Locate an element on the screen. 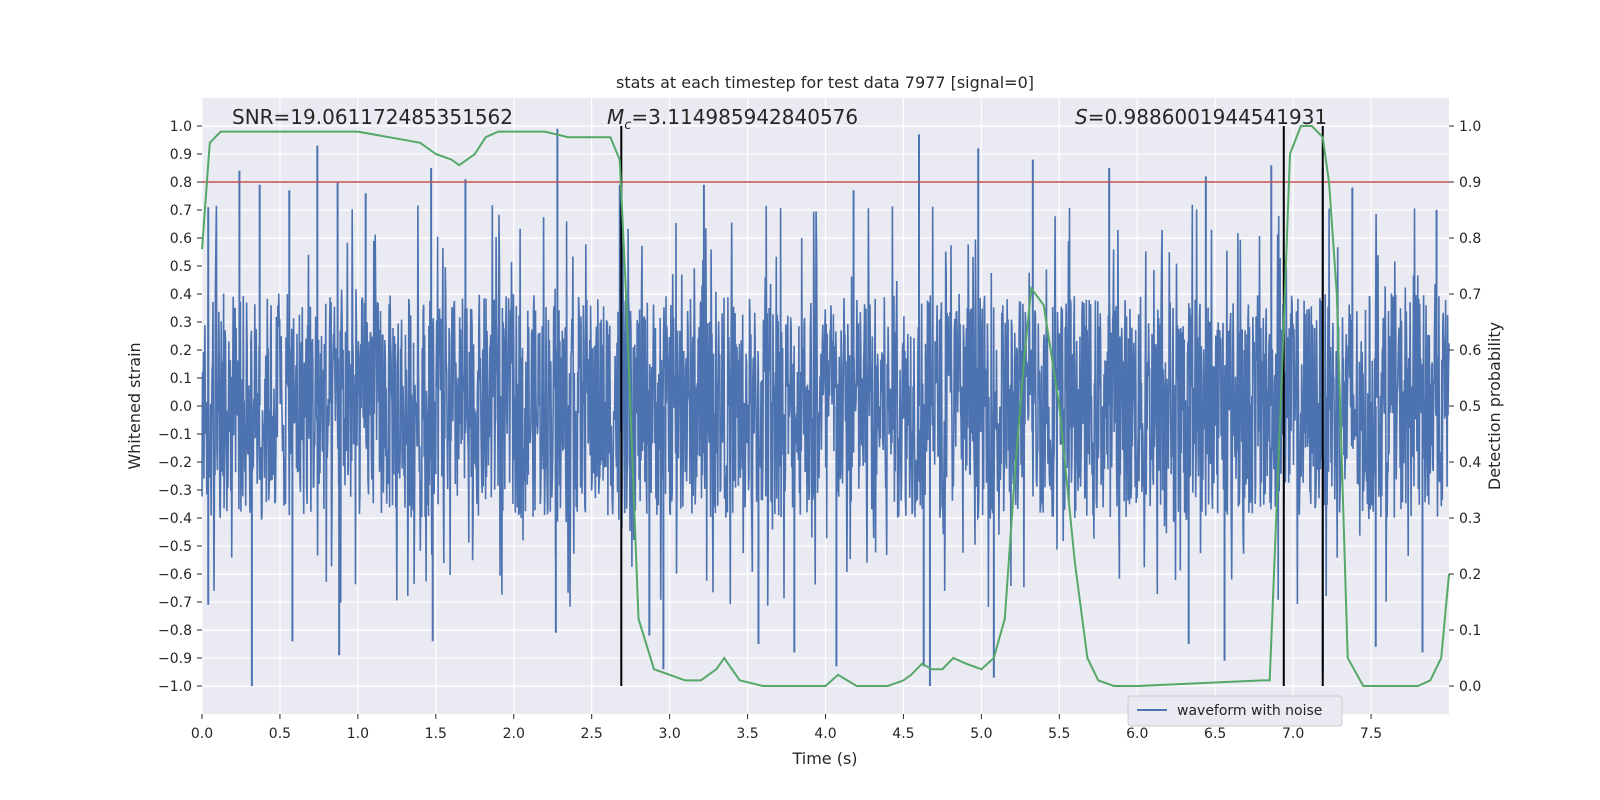  y-tick-label-left: 0.5 is located at coordinates (181, 267).